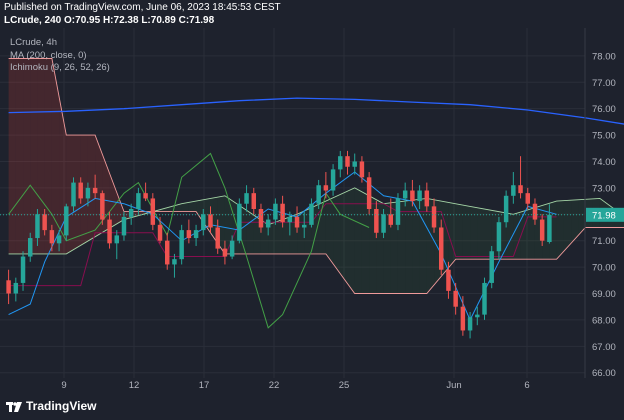  Describe the element at coordinates (33, 20) in the screenshot. I see `symbol-interval: LCrude, 240` at that location.